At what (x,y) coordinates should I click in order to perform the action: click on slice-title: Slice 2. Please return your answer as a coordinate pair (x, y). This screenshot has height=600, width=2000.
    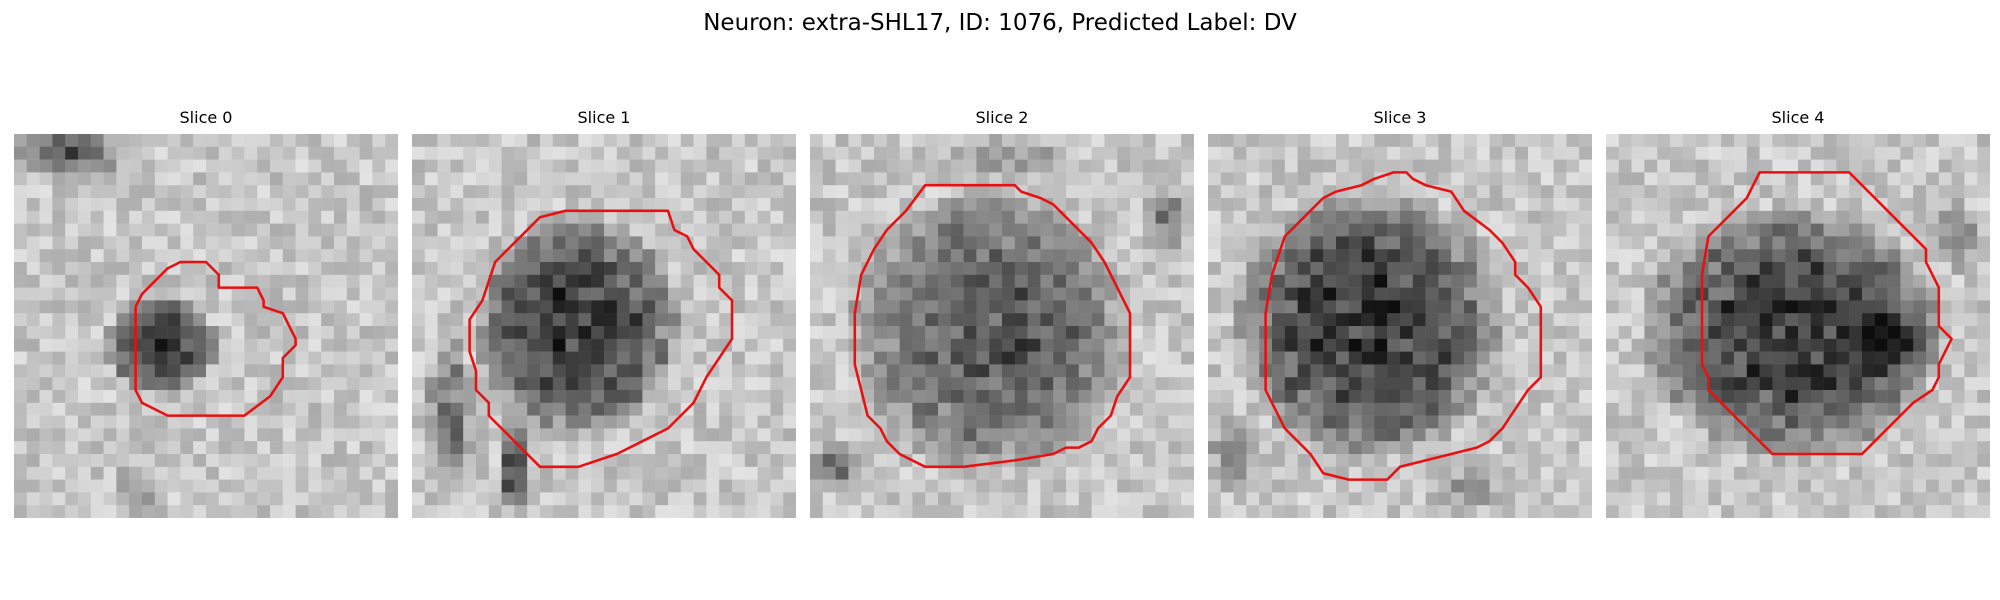
    Looking at the image, I should click on (1002, 118).